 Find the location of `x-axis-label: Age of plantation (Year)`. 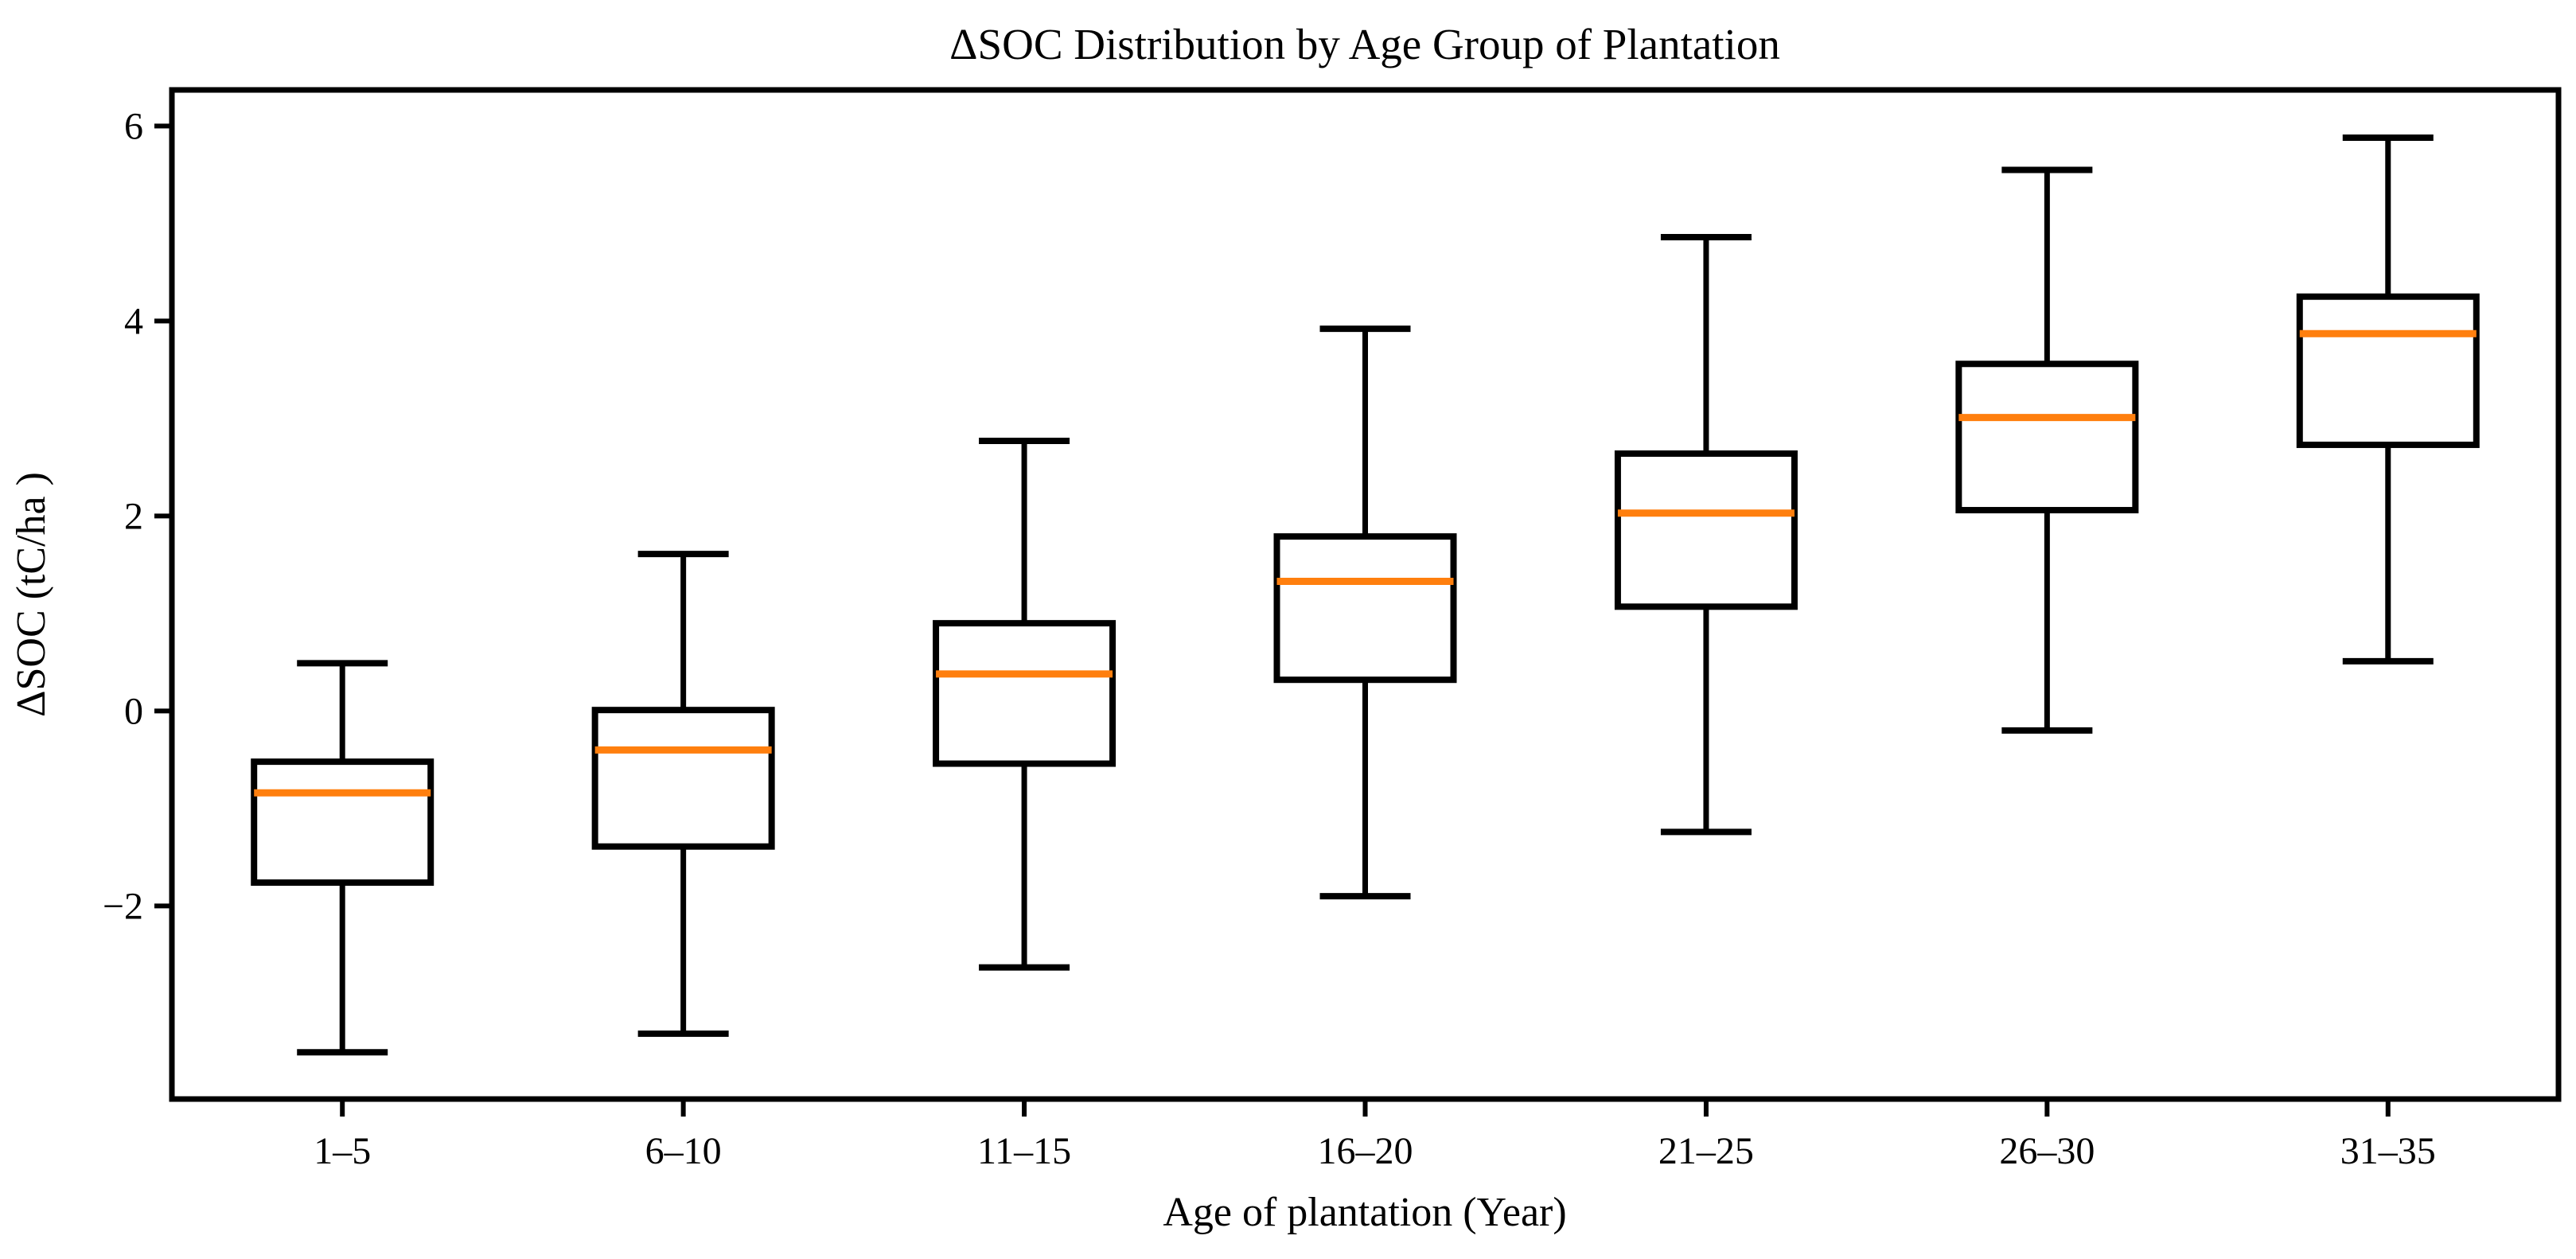

x-axis-label: Age of plantation (Year) is located at coordinates (1364, 1212).